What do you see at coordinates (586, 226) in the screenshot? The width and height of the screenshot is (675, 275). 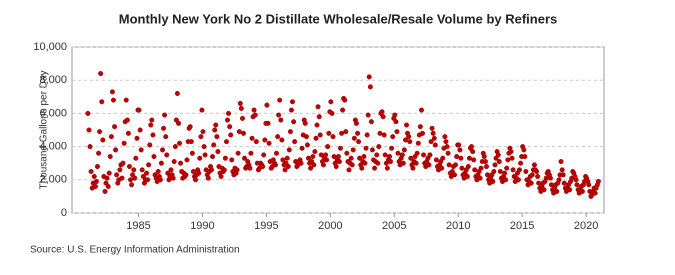 I see `x-tick-label: 2020` at bounding box center [586, 226].